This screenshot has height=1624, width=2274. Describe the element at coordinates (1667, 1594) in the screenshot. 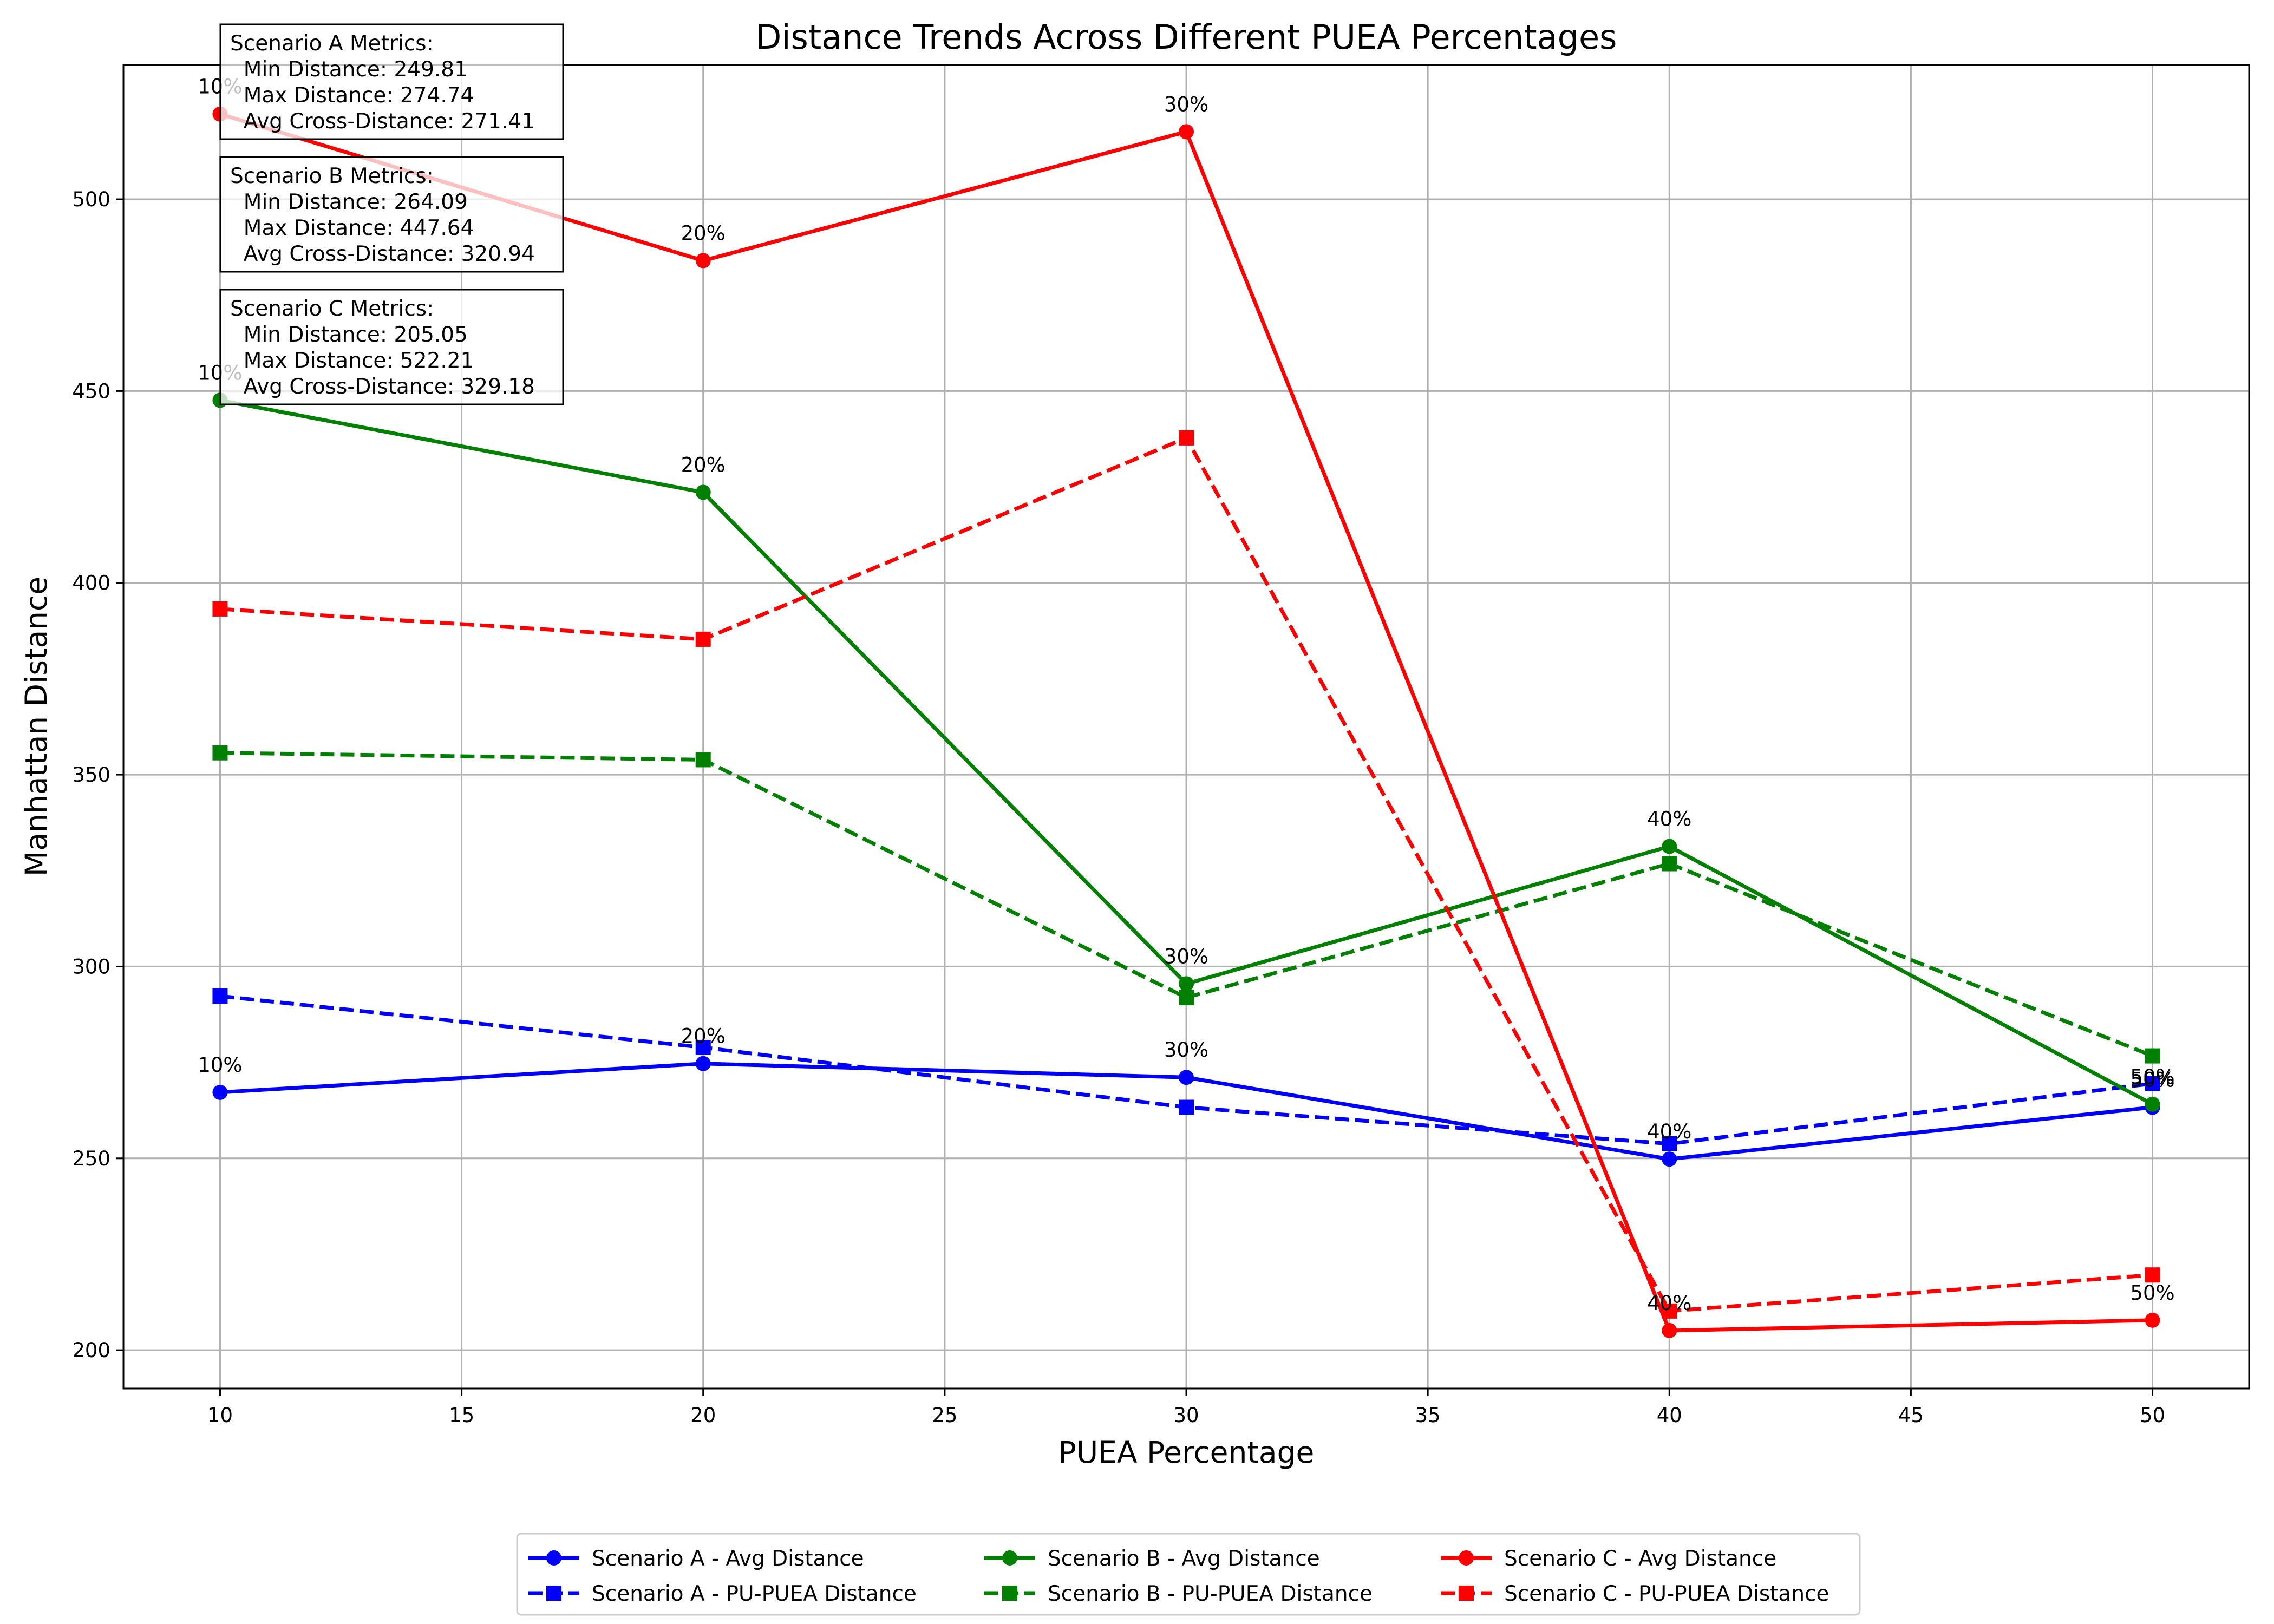

I see `legend-label: Scenario C - PU-PUEA Distance` at that location.